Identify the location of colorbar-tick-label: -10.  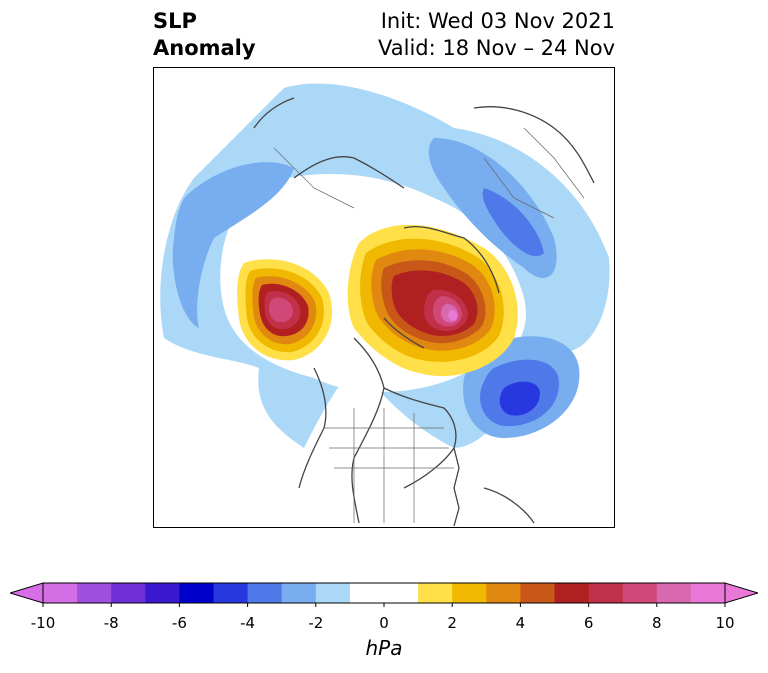
(43, 623).